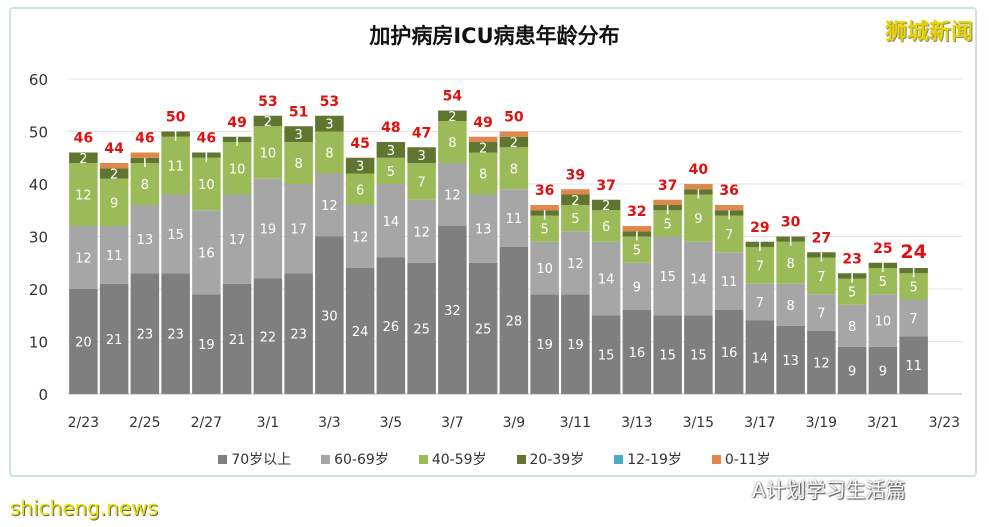  What do you see at coordinates (261, 460) in the screenshot?
I see `legend-label: 70岁以上` at bounding box center [261, 460].